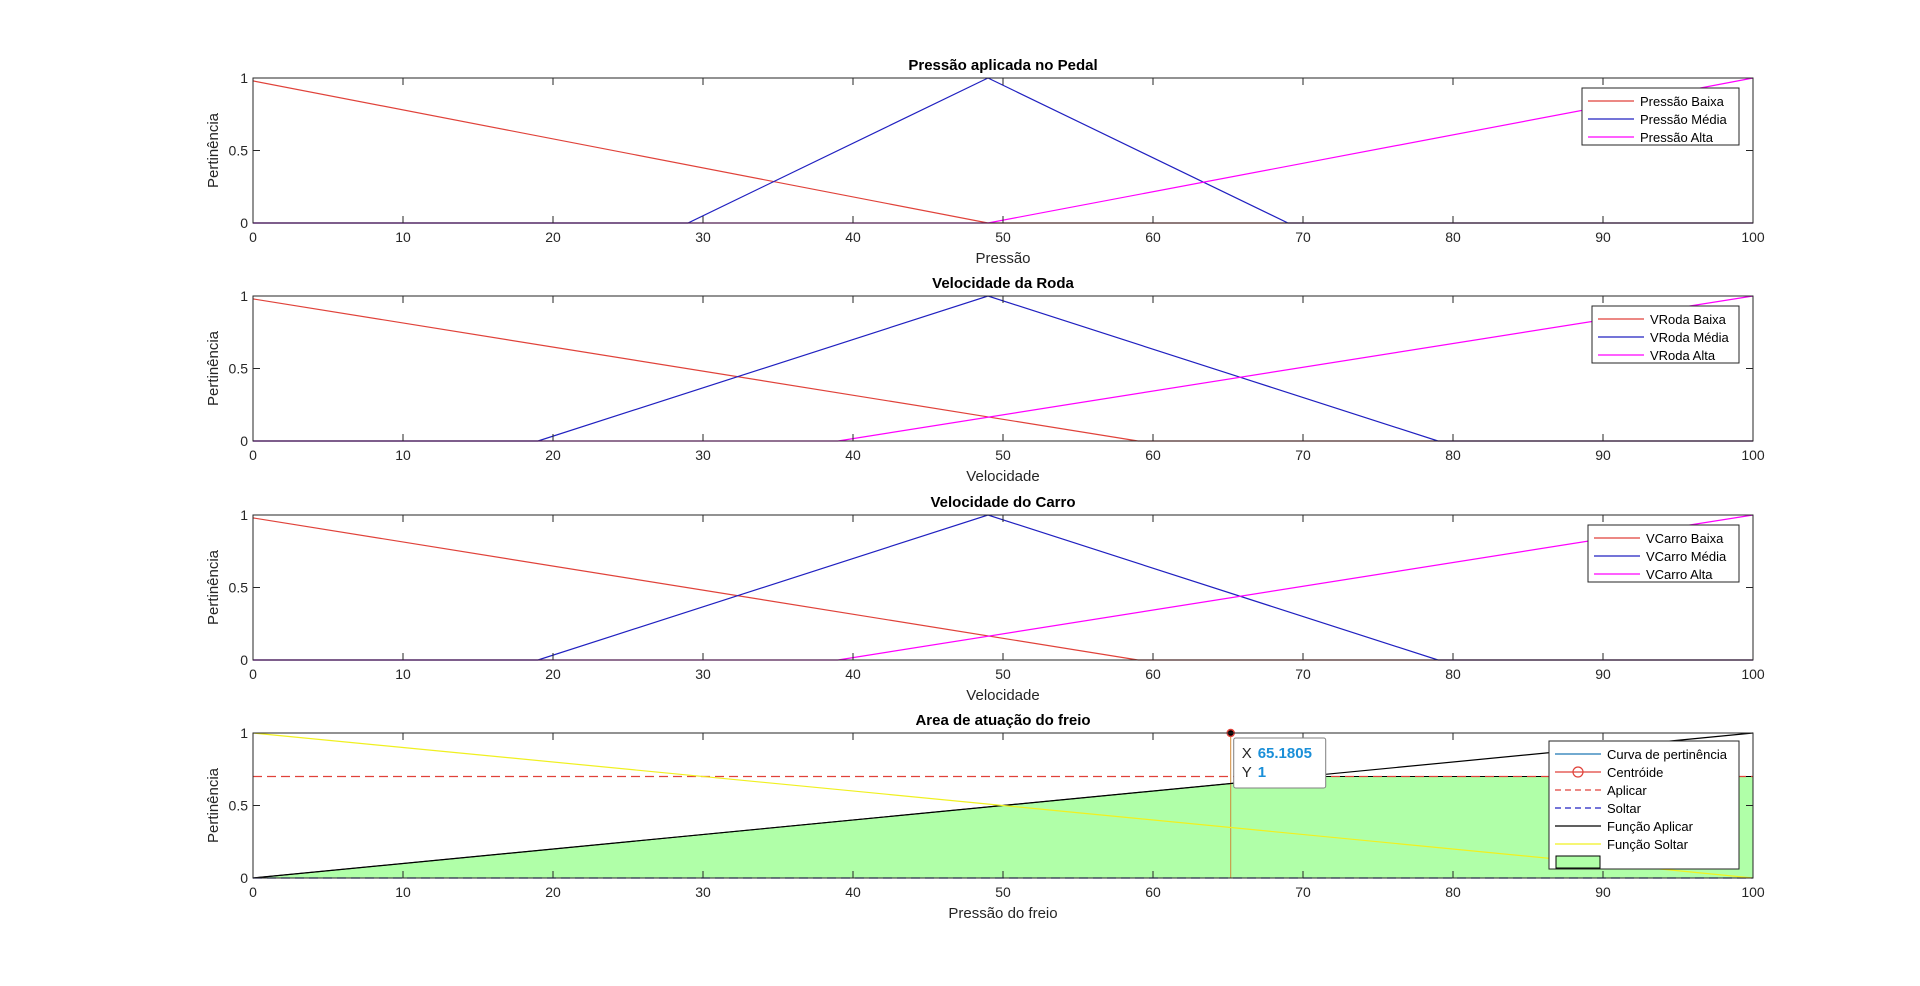 Image resolution: width=1920 pixels, height=986 pixels. I want to click on legend-entry: Pressão Média, so click(1683, 119).